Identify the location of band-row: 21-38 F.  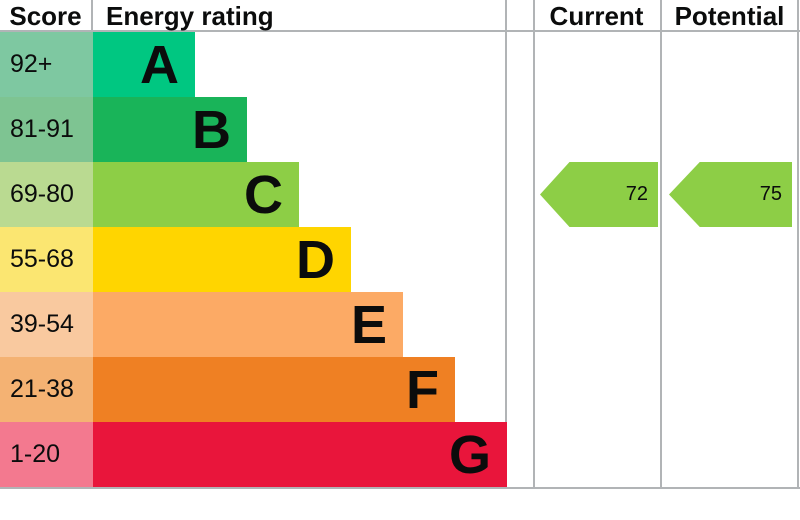
(253, 389).